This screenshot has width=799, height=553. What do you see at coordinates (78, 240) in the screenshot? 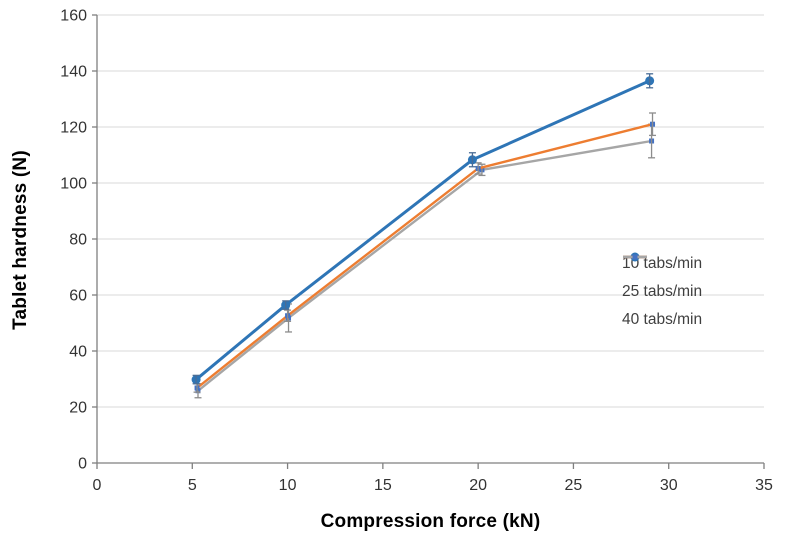
I see `y-tick-label: 80` at bounding box center [78, 240].